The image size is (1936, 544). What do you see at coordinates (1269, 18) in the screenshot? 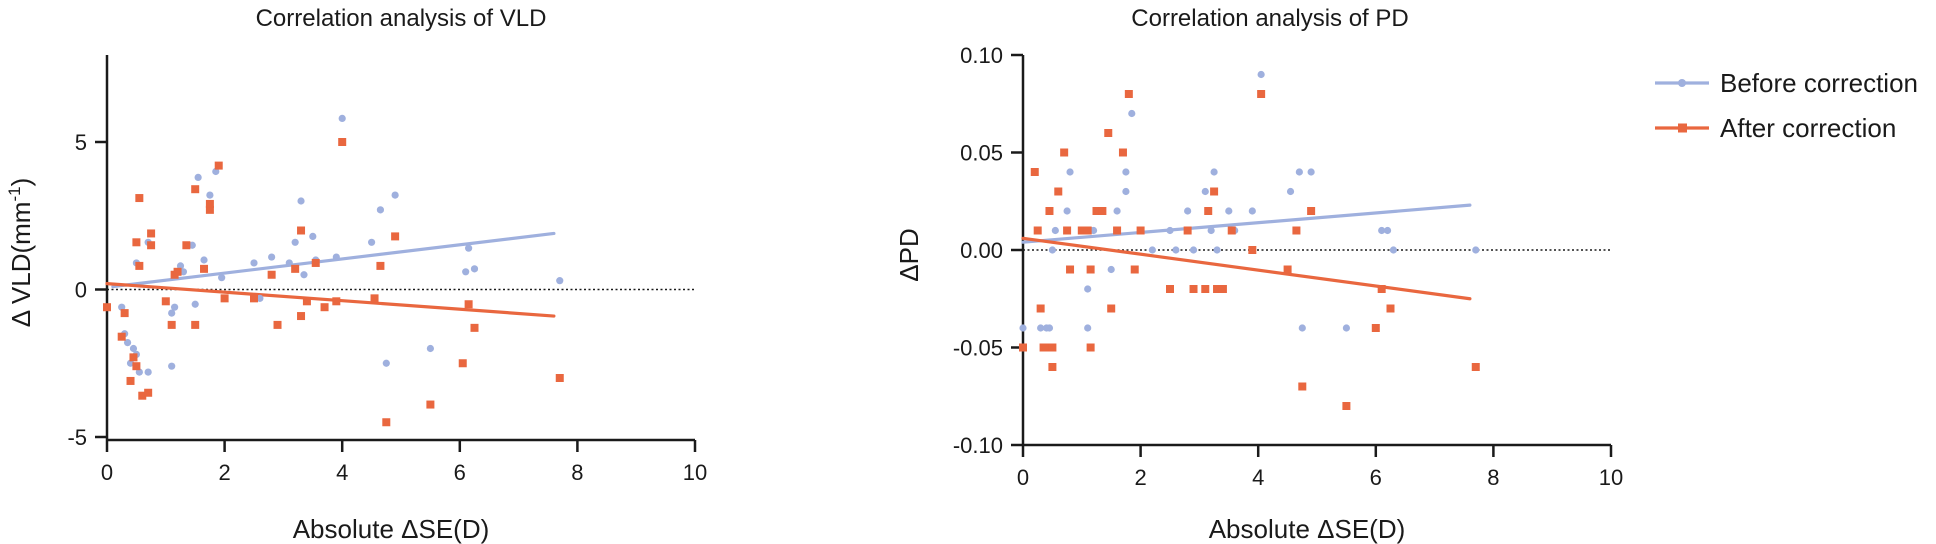
I see `chart-title: Correlation analysis of PD` at bounding box center [1269, 18].